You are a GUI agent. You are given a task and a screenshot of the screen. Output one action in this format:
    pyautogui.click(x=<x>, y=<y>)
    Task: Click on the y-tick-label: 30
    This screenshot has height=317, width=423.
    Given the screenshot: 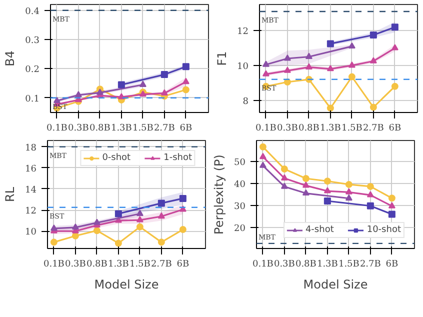 What is the action you would take?
    pyautogui.click(x=240, y=207)
    